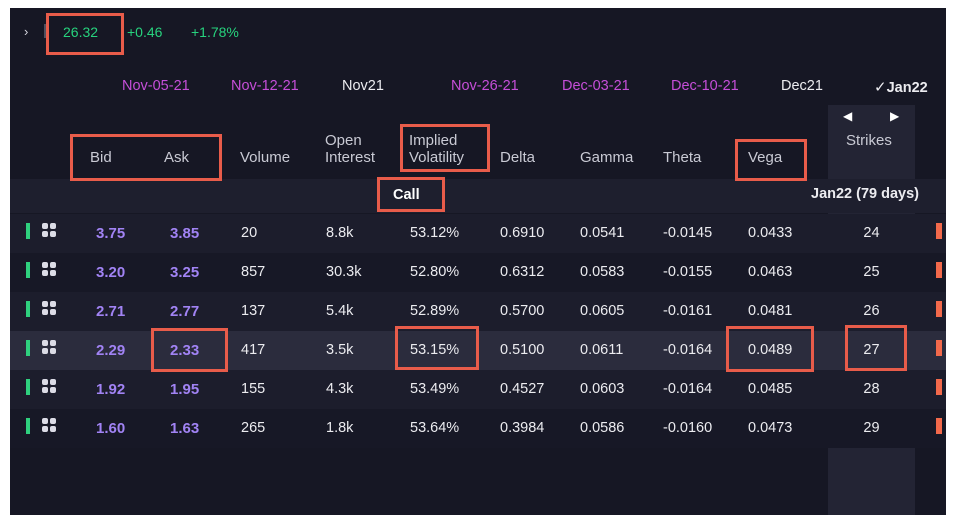 The height and width of the screenshot is (523, 957). I want to click on vega-cell: 0.0433, so click(770, 233).